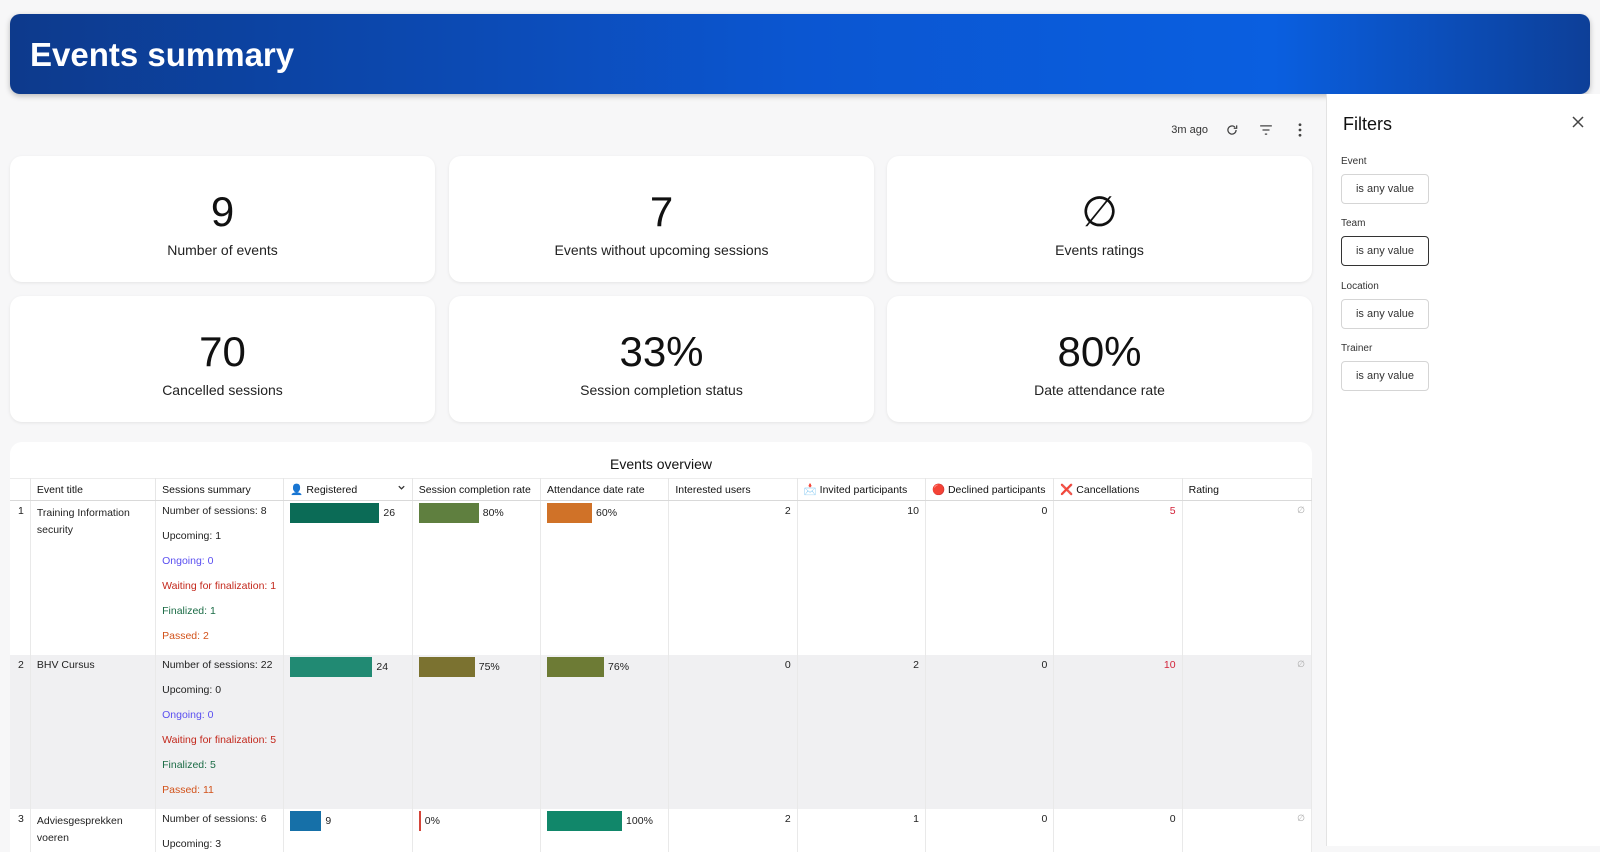 The width and height of the screenshot is (1600, 852). What do you see at coordinates (733, 489) in the screenshot?
I see `column-header-interested-users: Interested users` at bounding box center [733, 489].